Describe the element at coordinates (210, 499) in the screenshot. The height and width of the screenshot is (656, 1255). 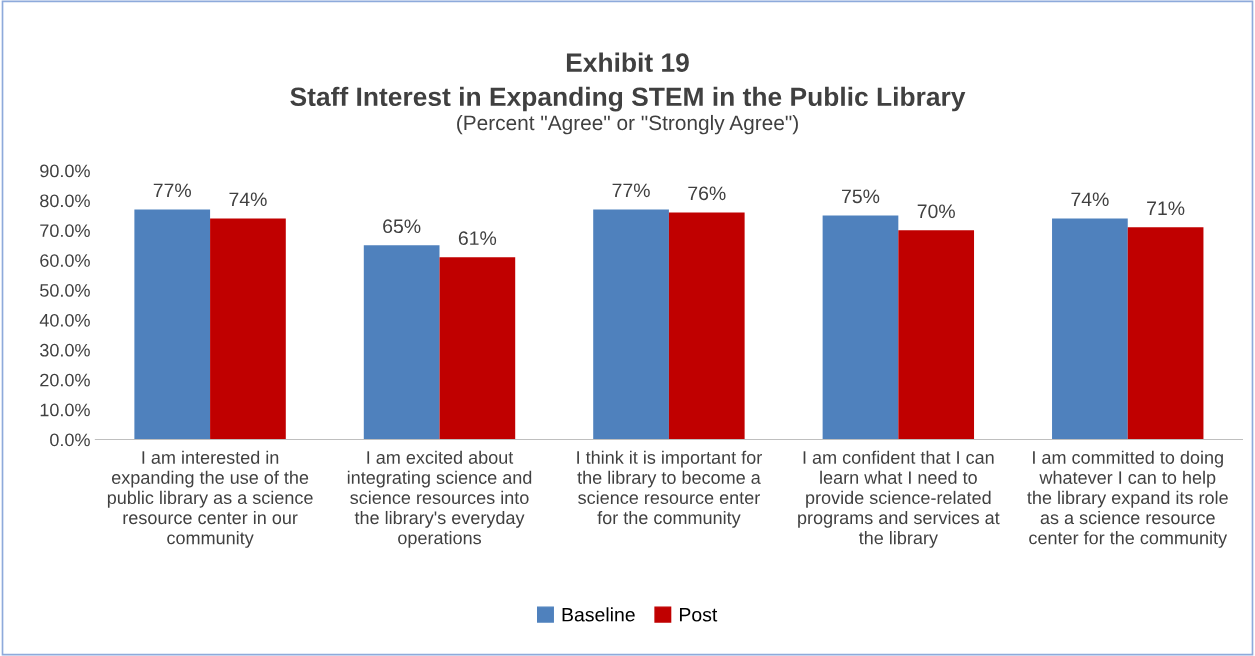
I see `x-tick-label: I am interested in expanding the use of the public library as a science resource center in our community` at that location.